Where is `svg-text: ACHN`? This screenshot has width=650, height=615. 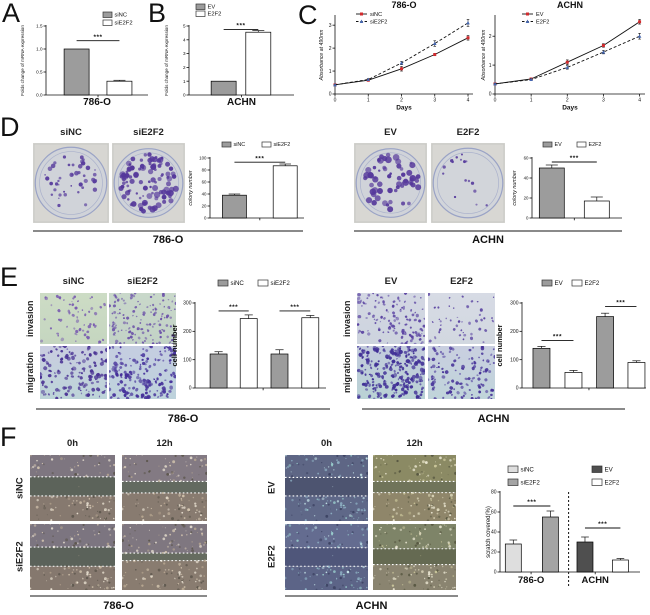 svg-text: ACHN is located at coordinates (595, 580).